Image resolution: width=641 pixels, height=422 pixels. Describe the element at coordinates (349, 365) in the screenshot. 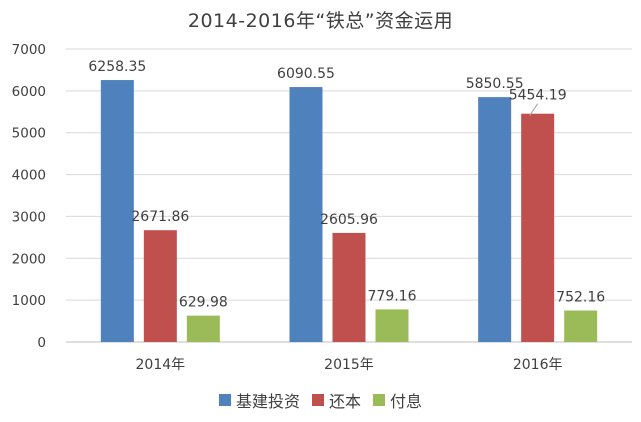

I see `x-tick-label: 2015年` at that location.